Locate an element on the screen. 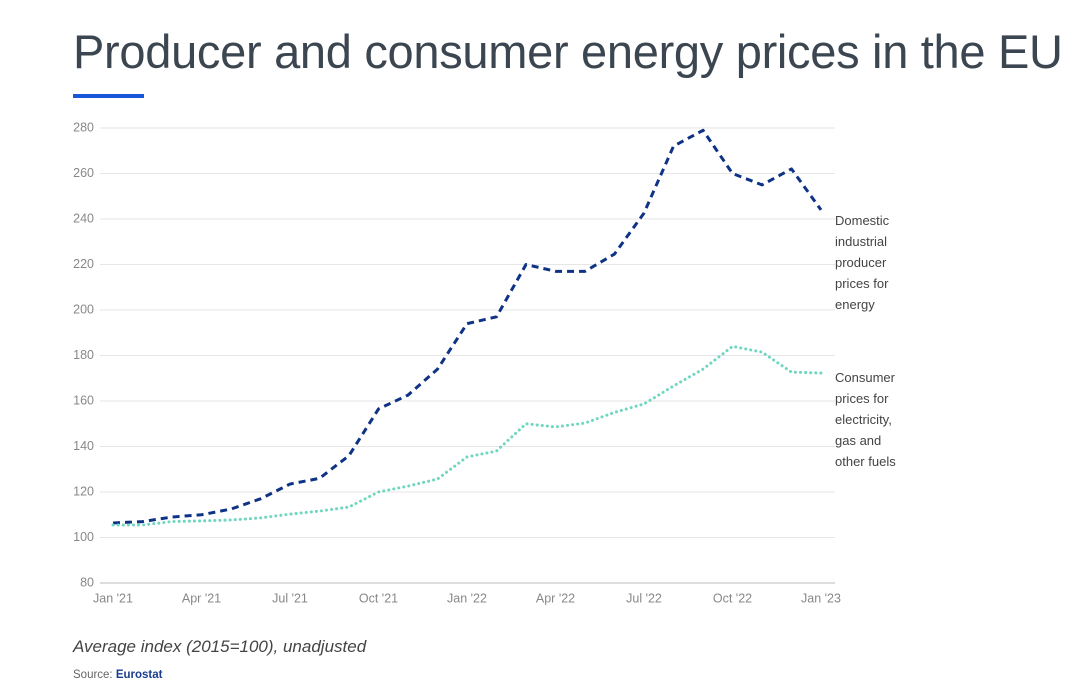  note: Average index (2015=100), unadjusted is located at coordinates (220, 646).